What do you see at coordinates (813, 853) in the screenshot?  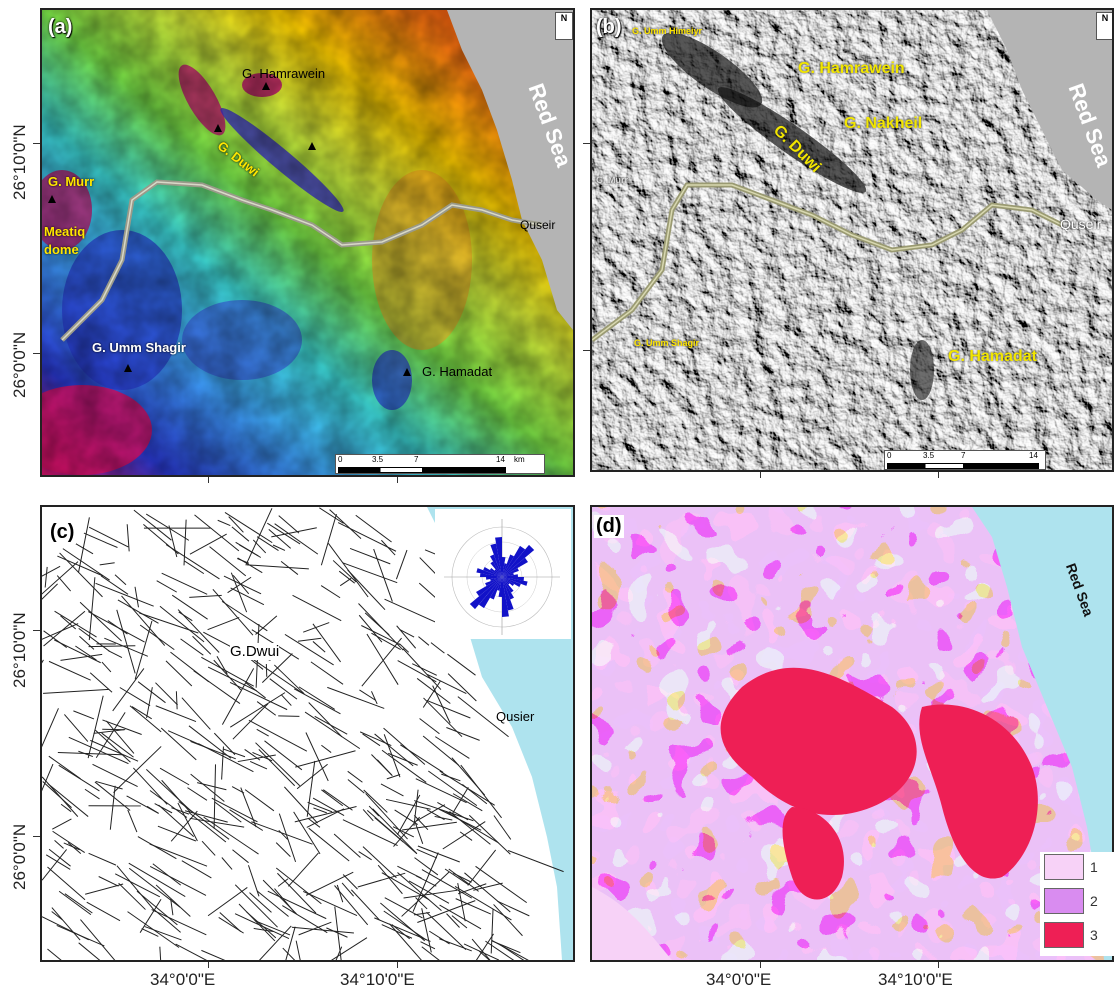 I see `high-density-zone` at bounding box center [813, 853].